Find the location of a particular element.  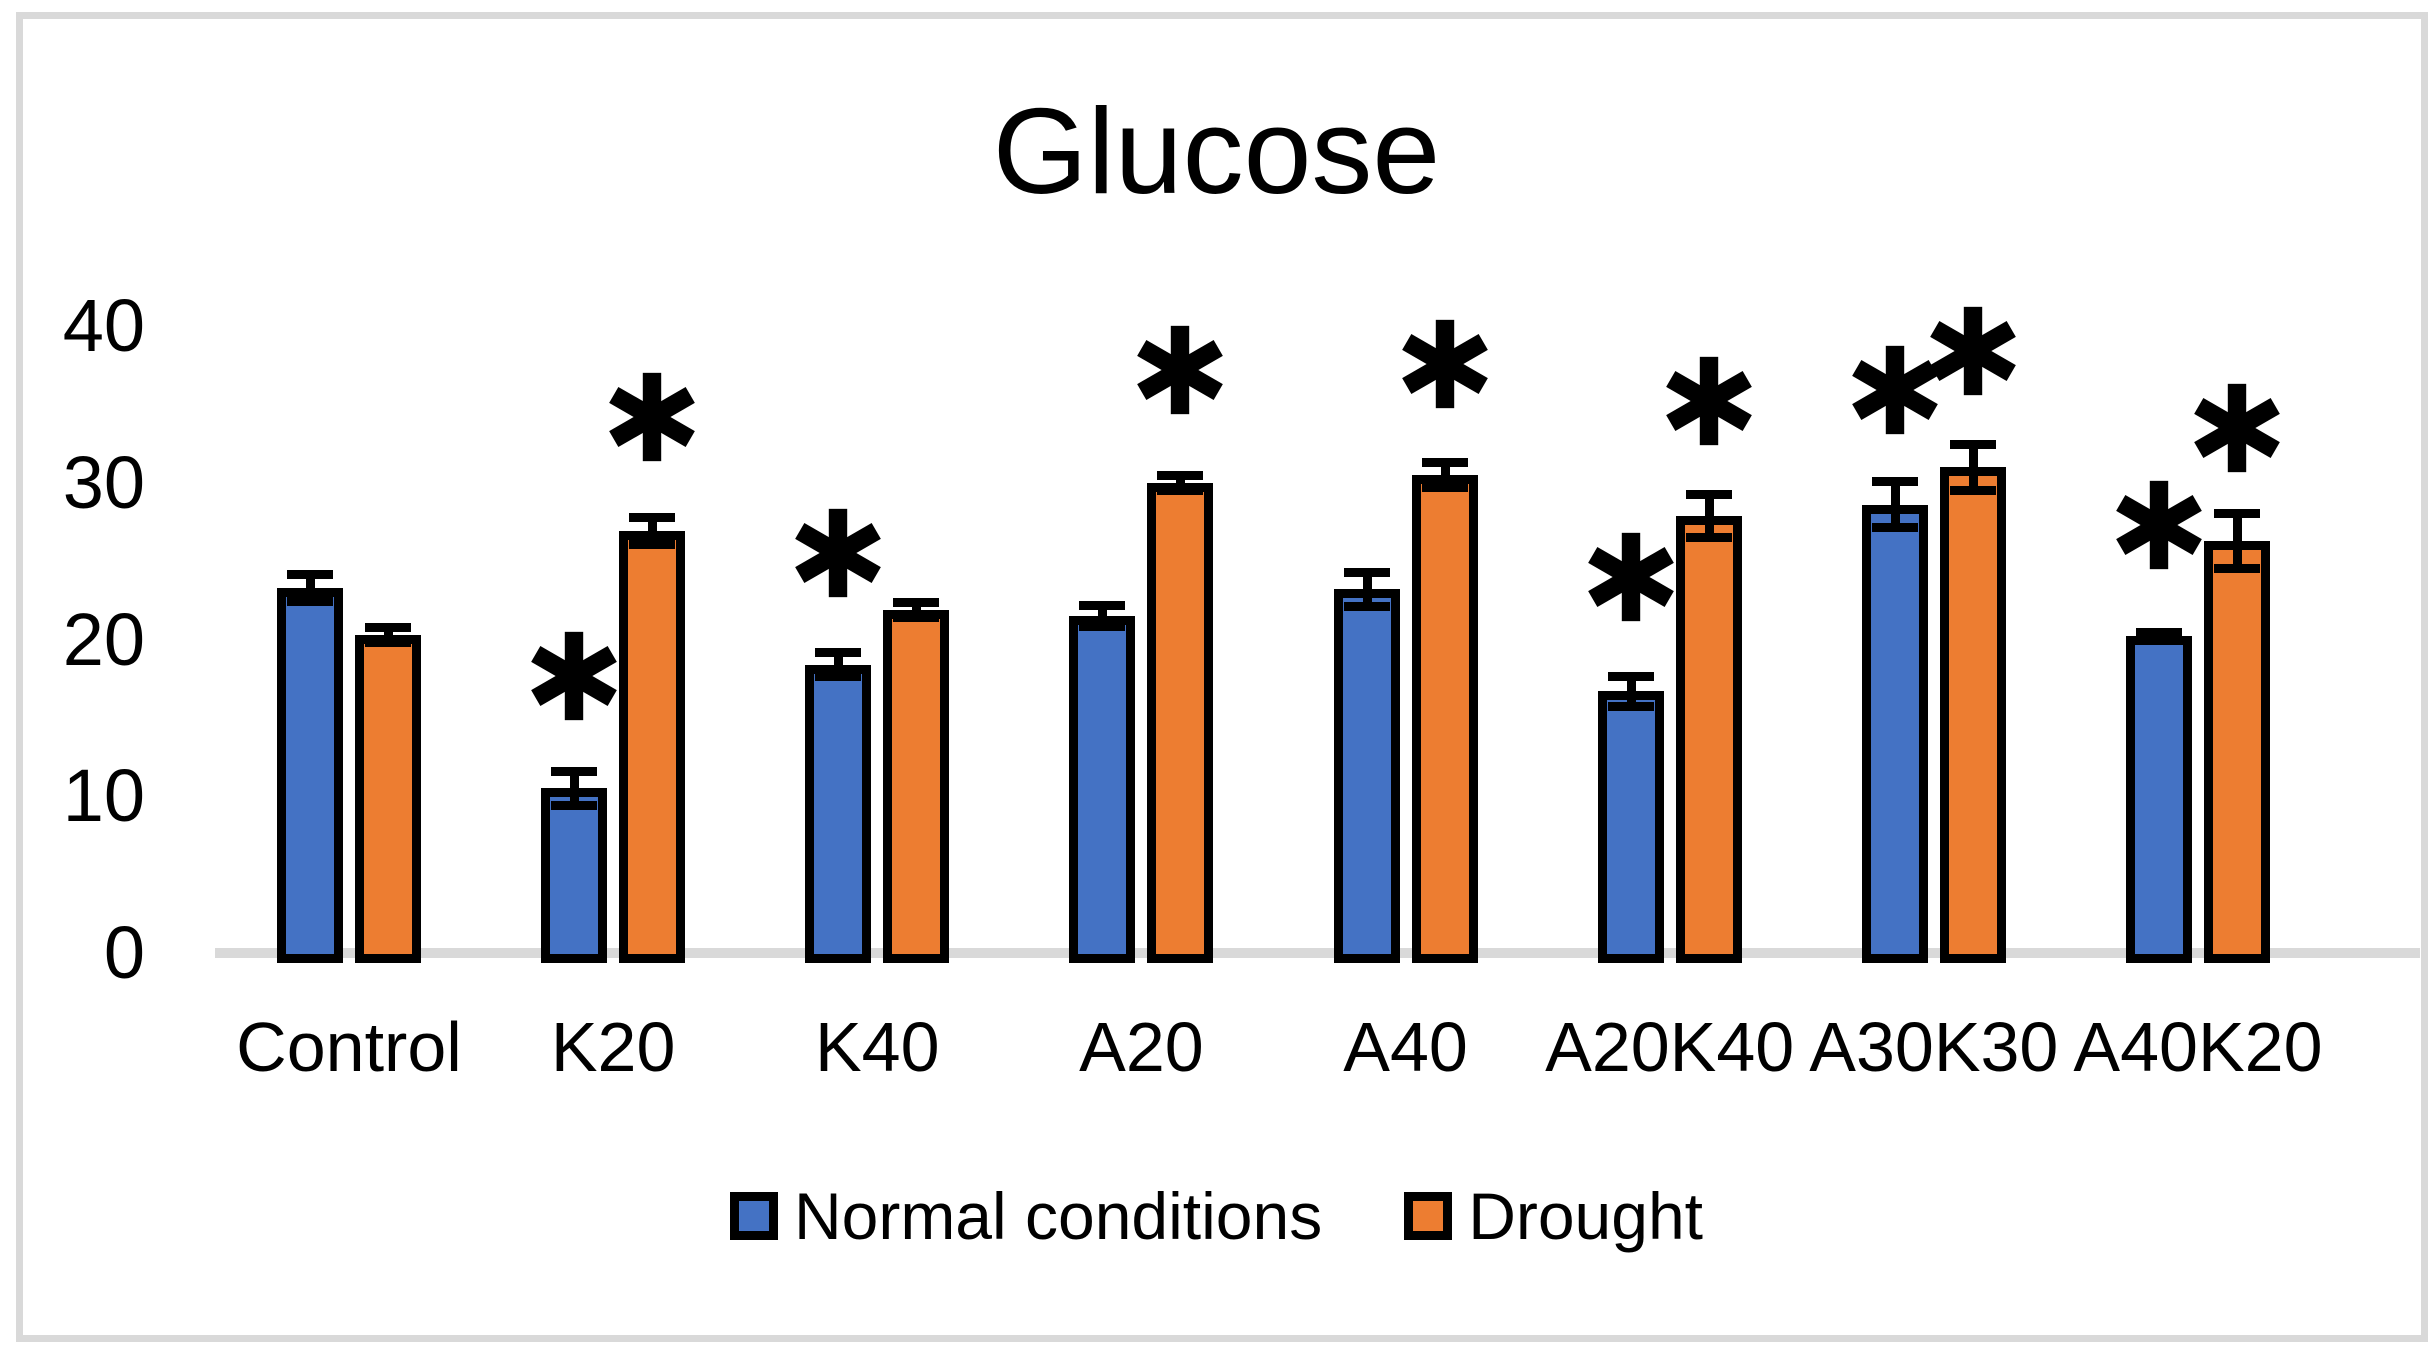

bar-normal-conditions-a30k30 is located at coordinates (1894, 733).